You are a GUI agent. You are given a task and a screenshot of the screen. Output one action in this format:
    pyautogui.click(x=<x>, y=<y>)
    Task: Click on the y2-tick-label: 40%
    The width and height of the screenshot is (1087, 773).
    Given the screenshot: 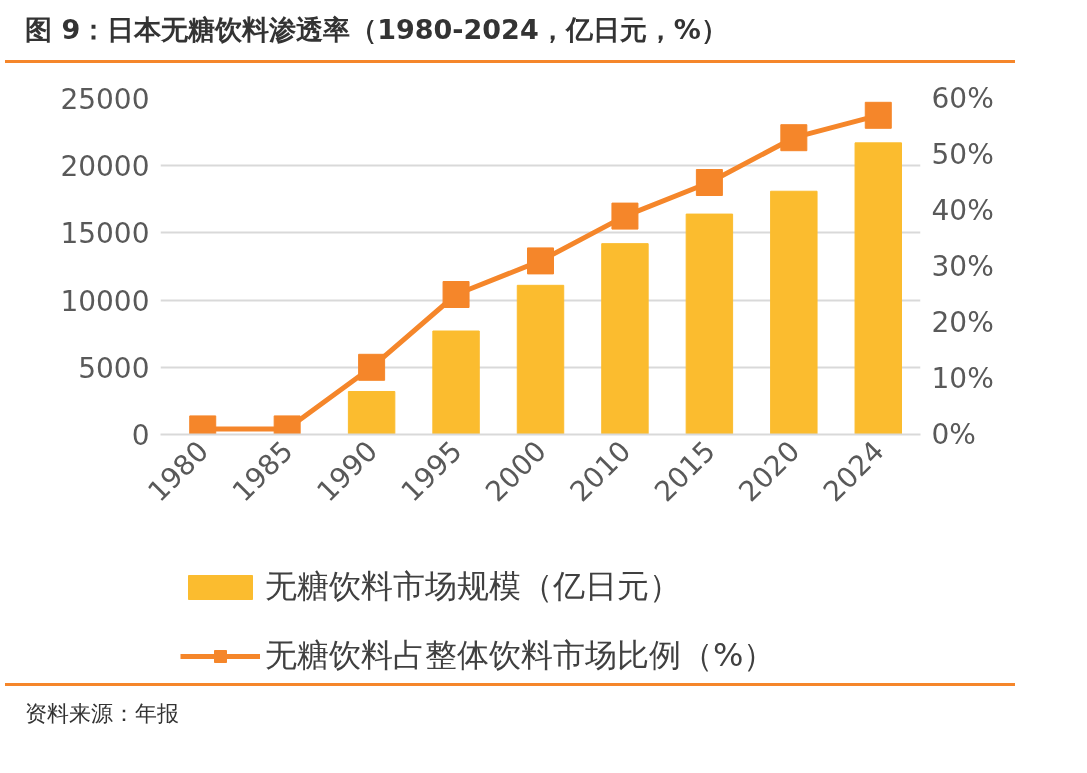 What is the action you would take?
    pyautogui.click(x=962, y=210)
    